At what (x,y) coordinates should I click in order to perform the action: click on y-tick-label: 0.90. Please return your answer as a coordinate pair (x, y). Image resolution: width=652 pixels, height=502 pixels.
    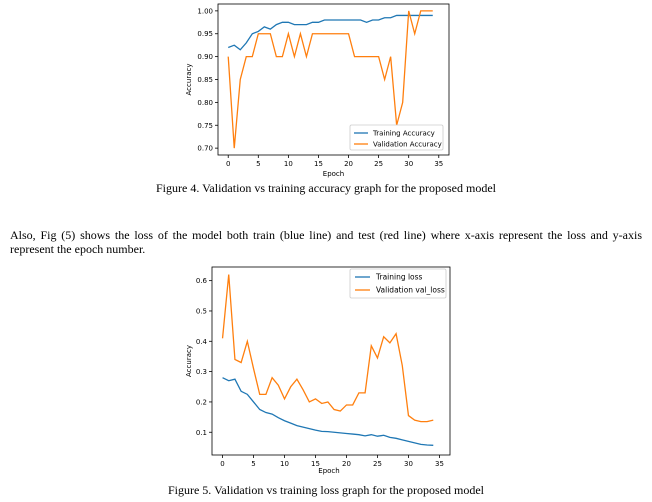
    Looking at the image, I should click on (205, 57).